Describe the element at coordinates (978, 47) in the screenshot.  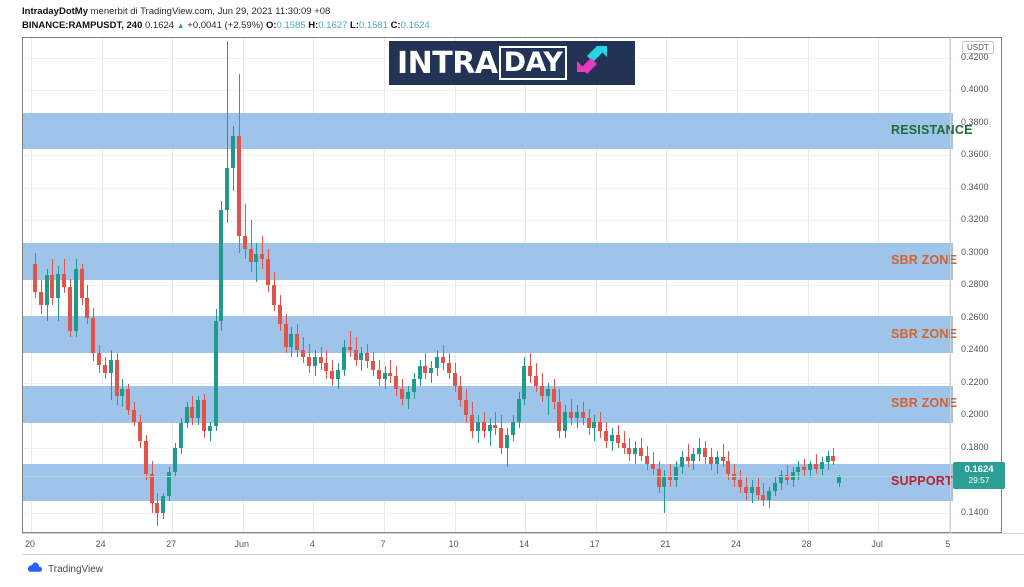
I see `currency-badge: USDT` at that location.